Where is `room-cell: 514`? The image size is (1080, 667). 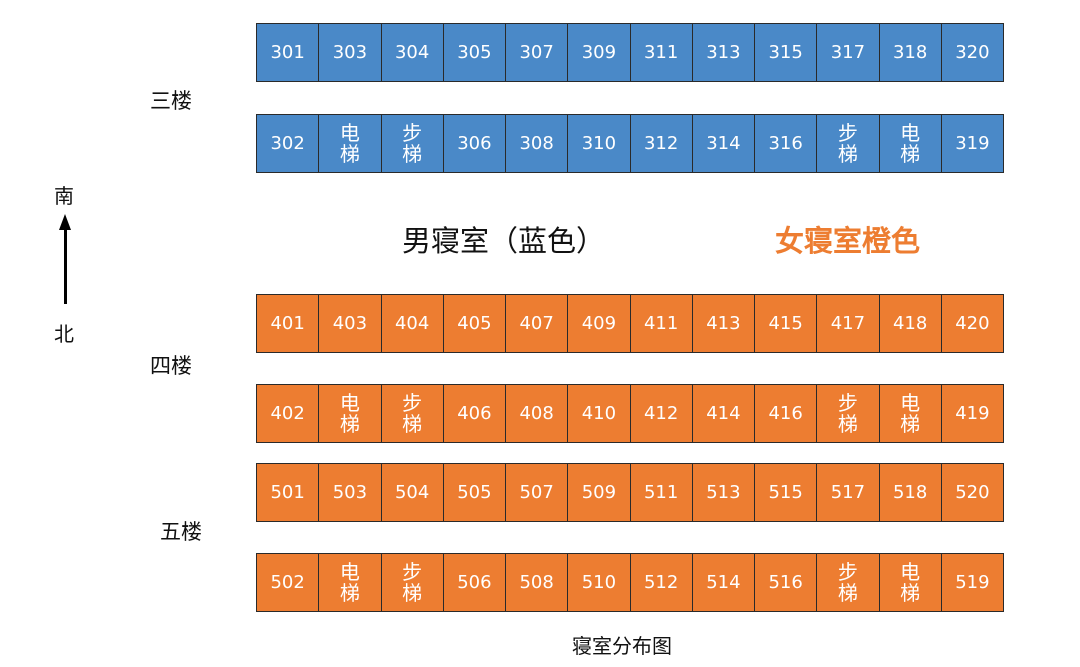
room-cell: 514 is located at coordinates (723, 582).